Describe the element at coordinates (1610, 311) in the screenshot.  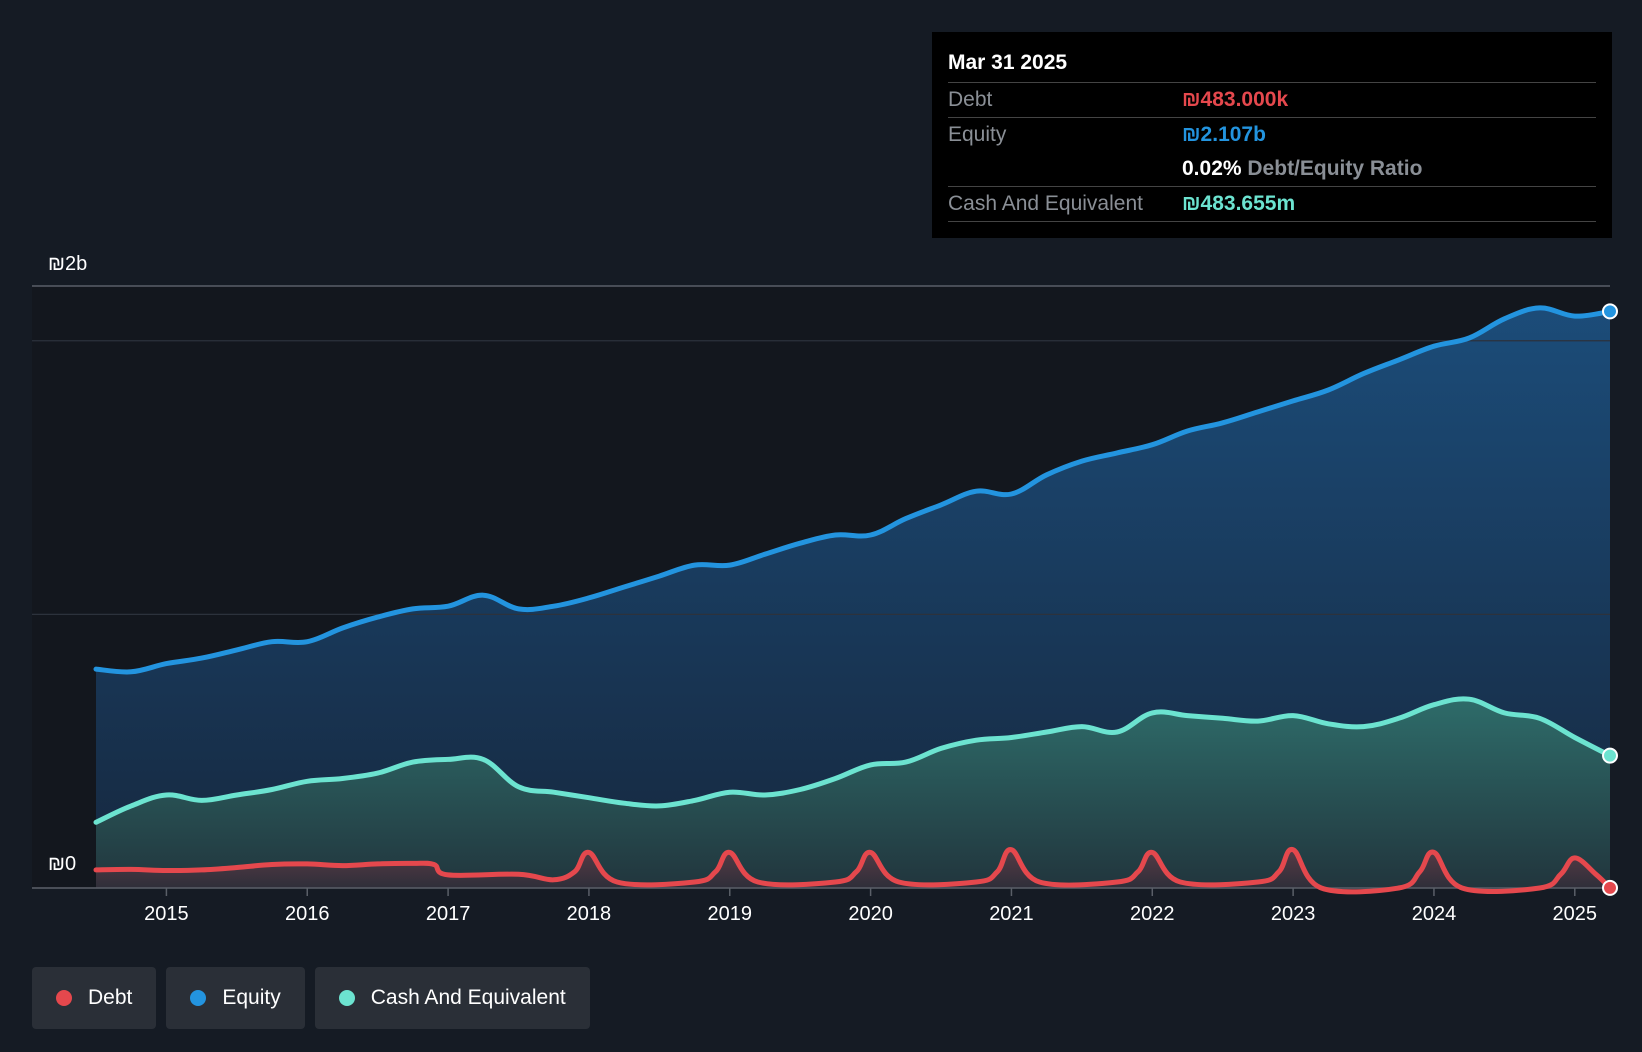
I see `equity-end-marker` at that location.